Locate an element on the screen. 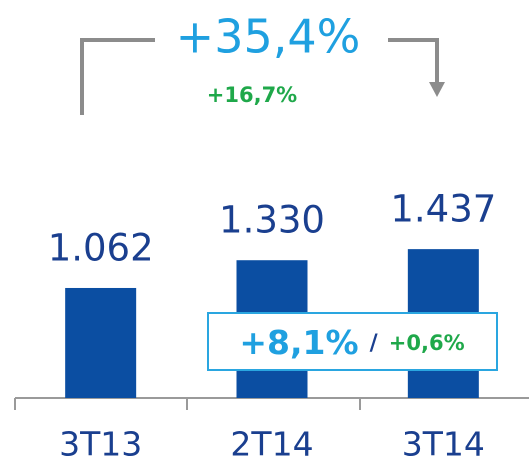 This screenshot has width=529, height=466. bracket-arrow is located at coordinates (437, 89).